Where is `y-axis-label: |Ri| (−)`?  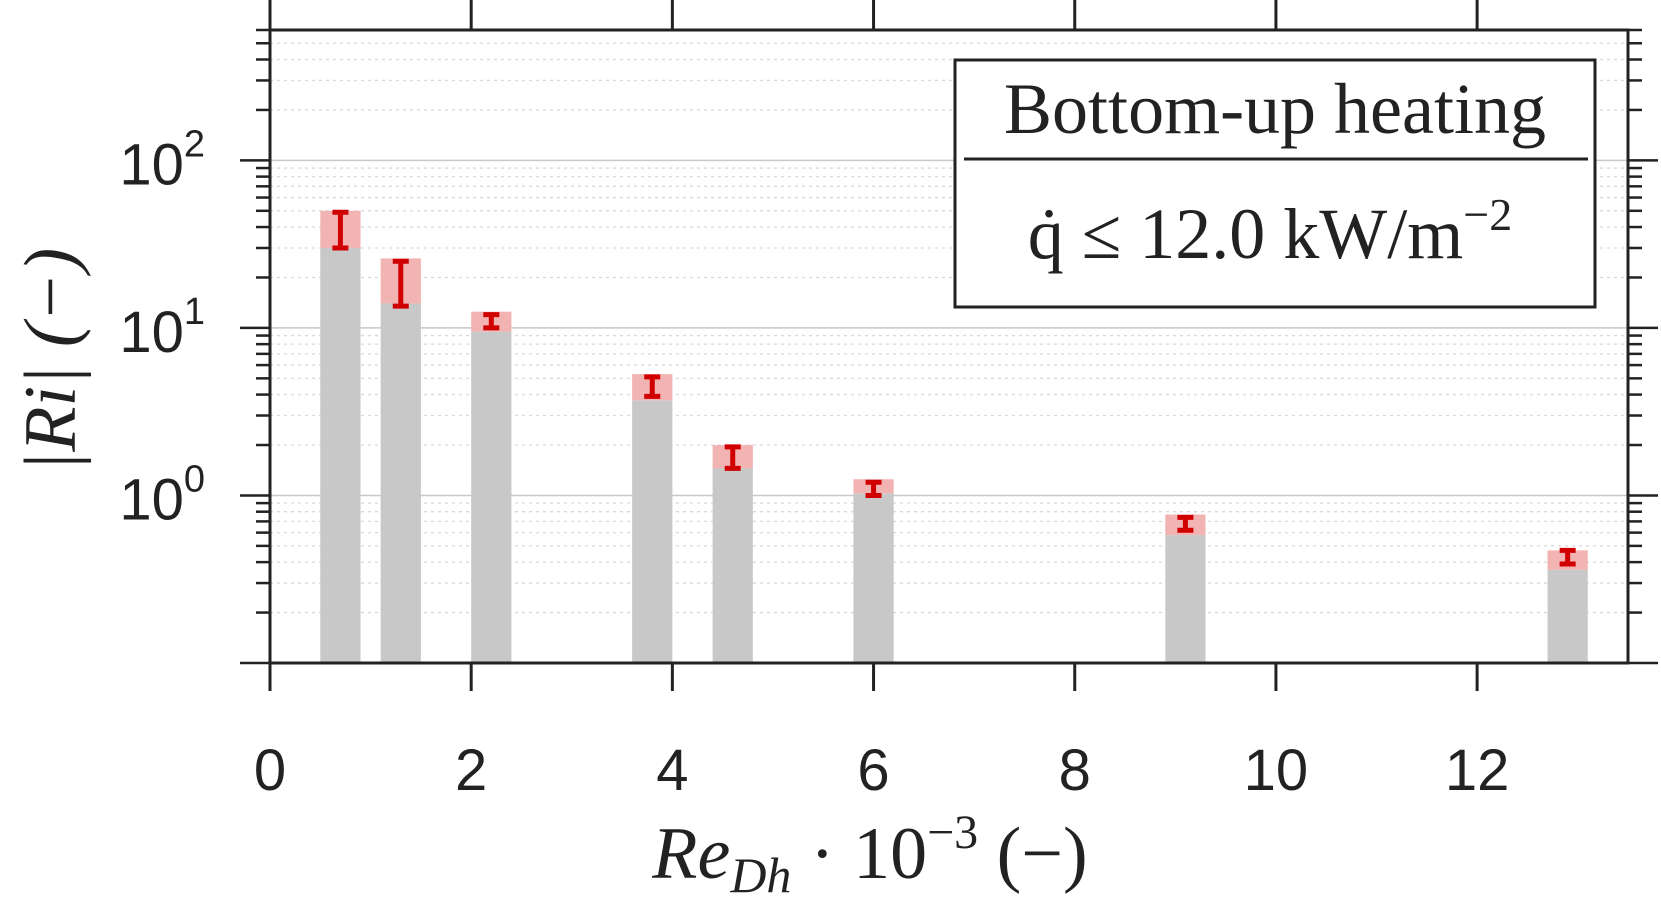
y-axis-label: |Ri| (−) is located at coordinates (51, 360).